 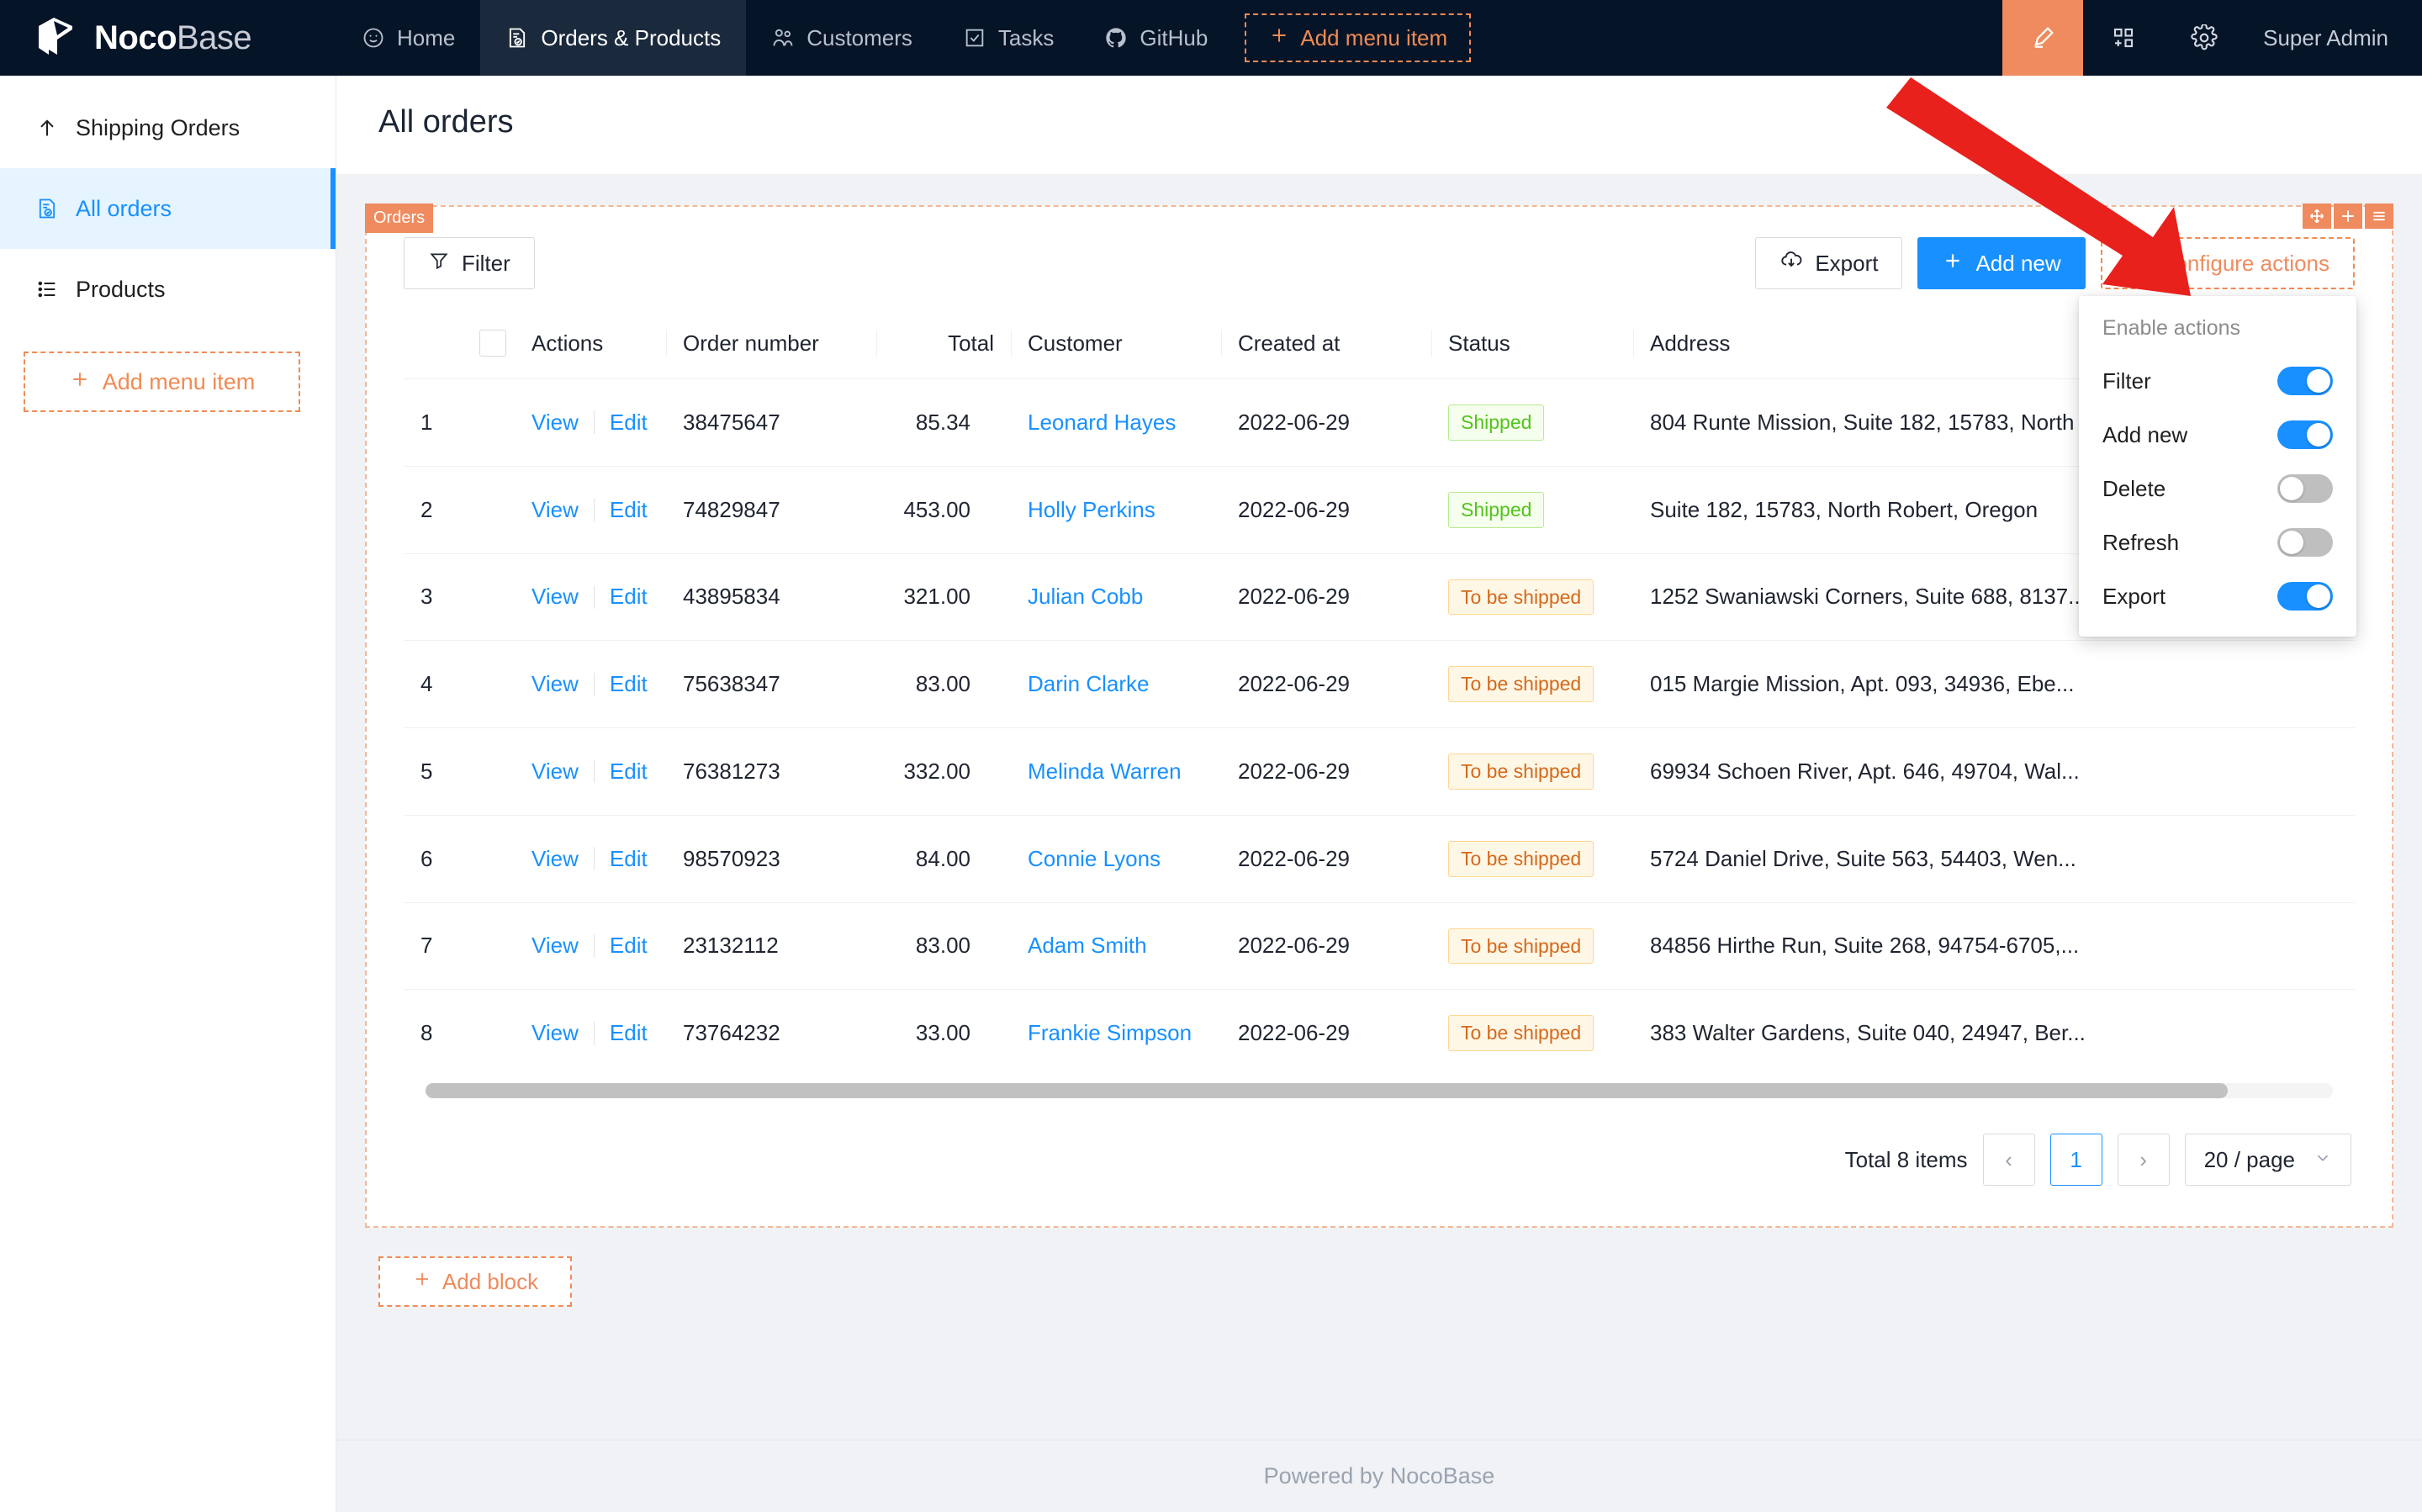 I want to click on sidebar-item-shipping-orders: Shipping Orders, so click(x=168, y=127).